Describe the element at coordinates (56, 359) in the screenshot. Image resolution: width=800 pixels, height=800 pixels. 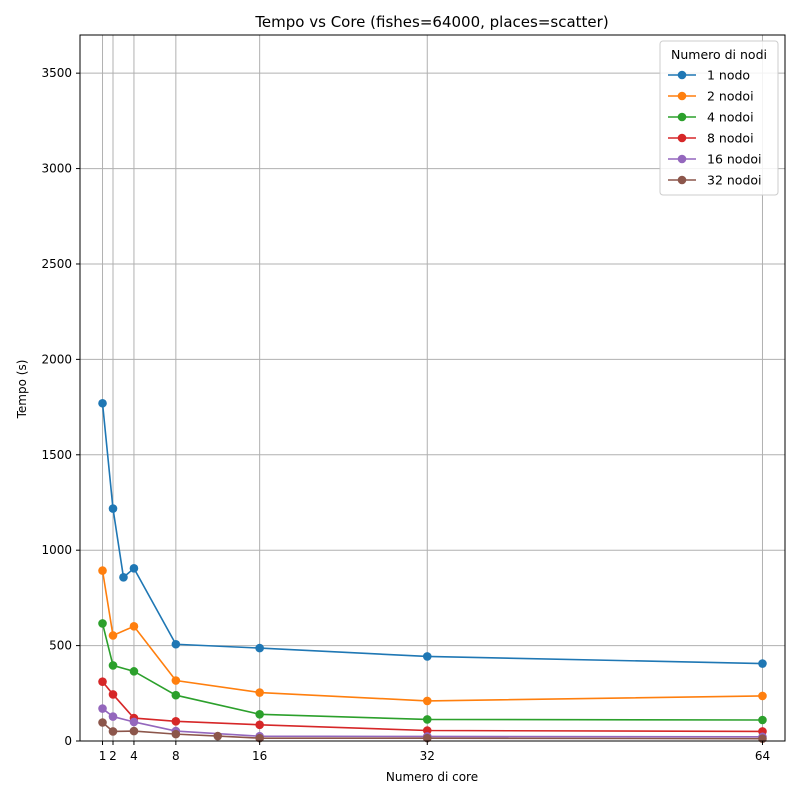
I see `y-tick-label: 2000` at that location.